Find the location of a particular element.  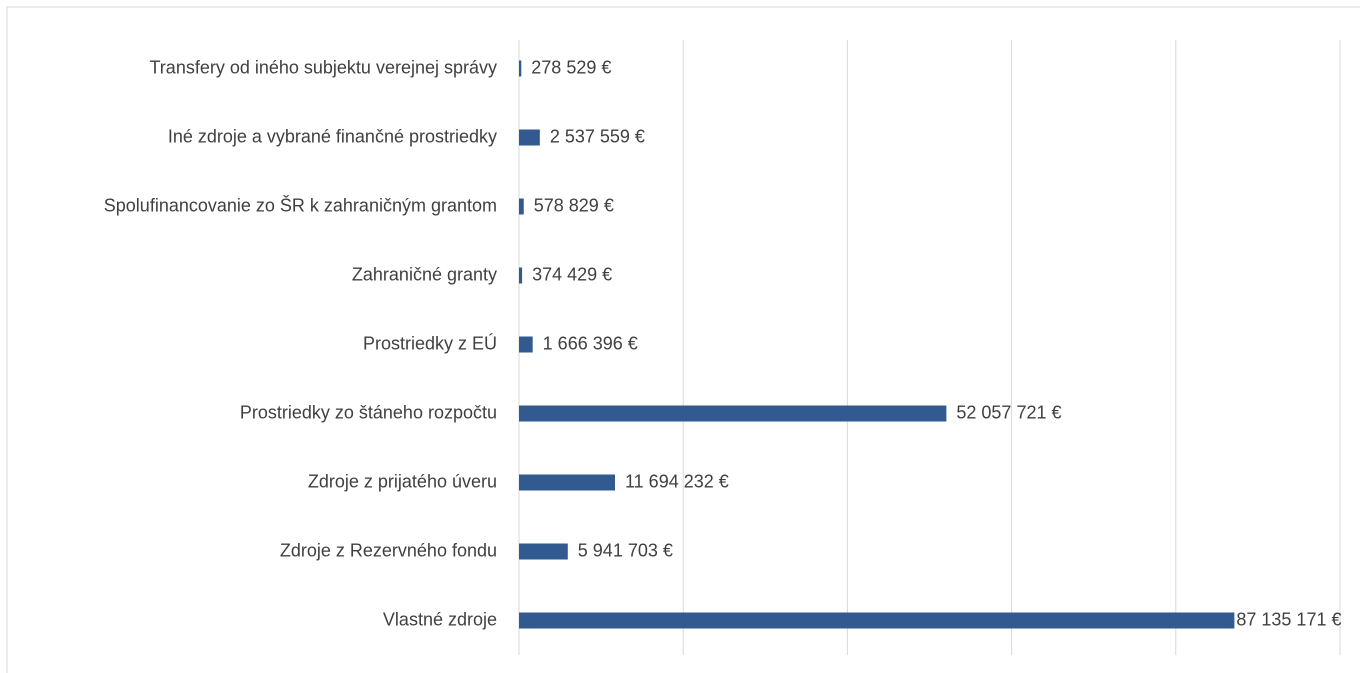

value-label: 52 057 721 € is located at coordinates (1008, 412).